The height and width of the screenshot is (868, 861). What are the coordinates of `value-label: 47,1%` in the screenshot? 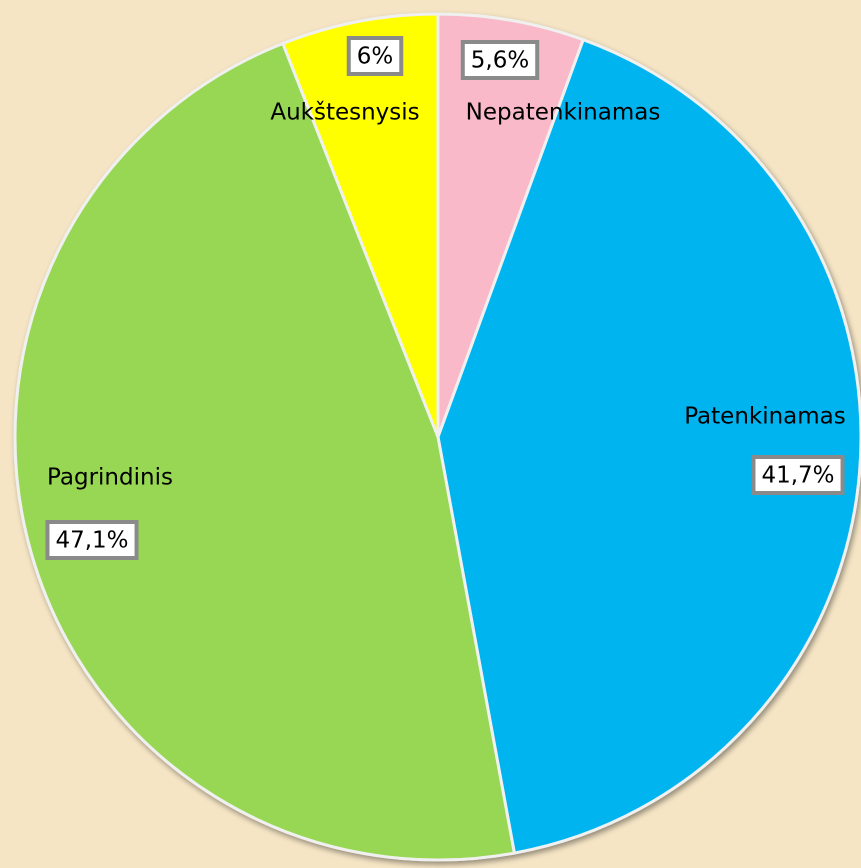 It's located at (91, 541).